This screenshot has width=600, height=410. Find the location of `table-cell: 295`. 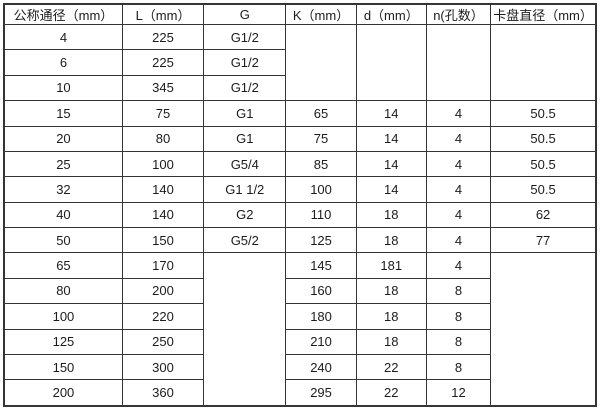

table-cell: 295 is located at coordinates (321, 393).